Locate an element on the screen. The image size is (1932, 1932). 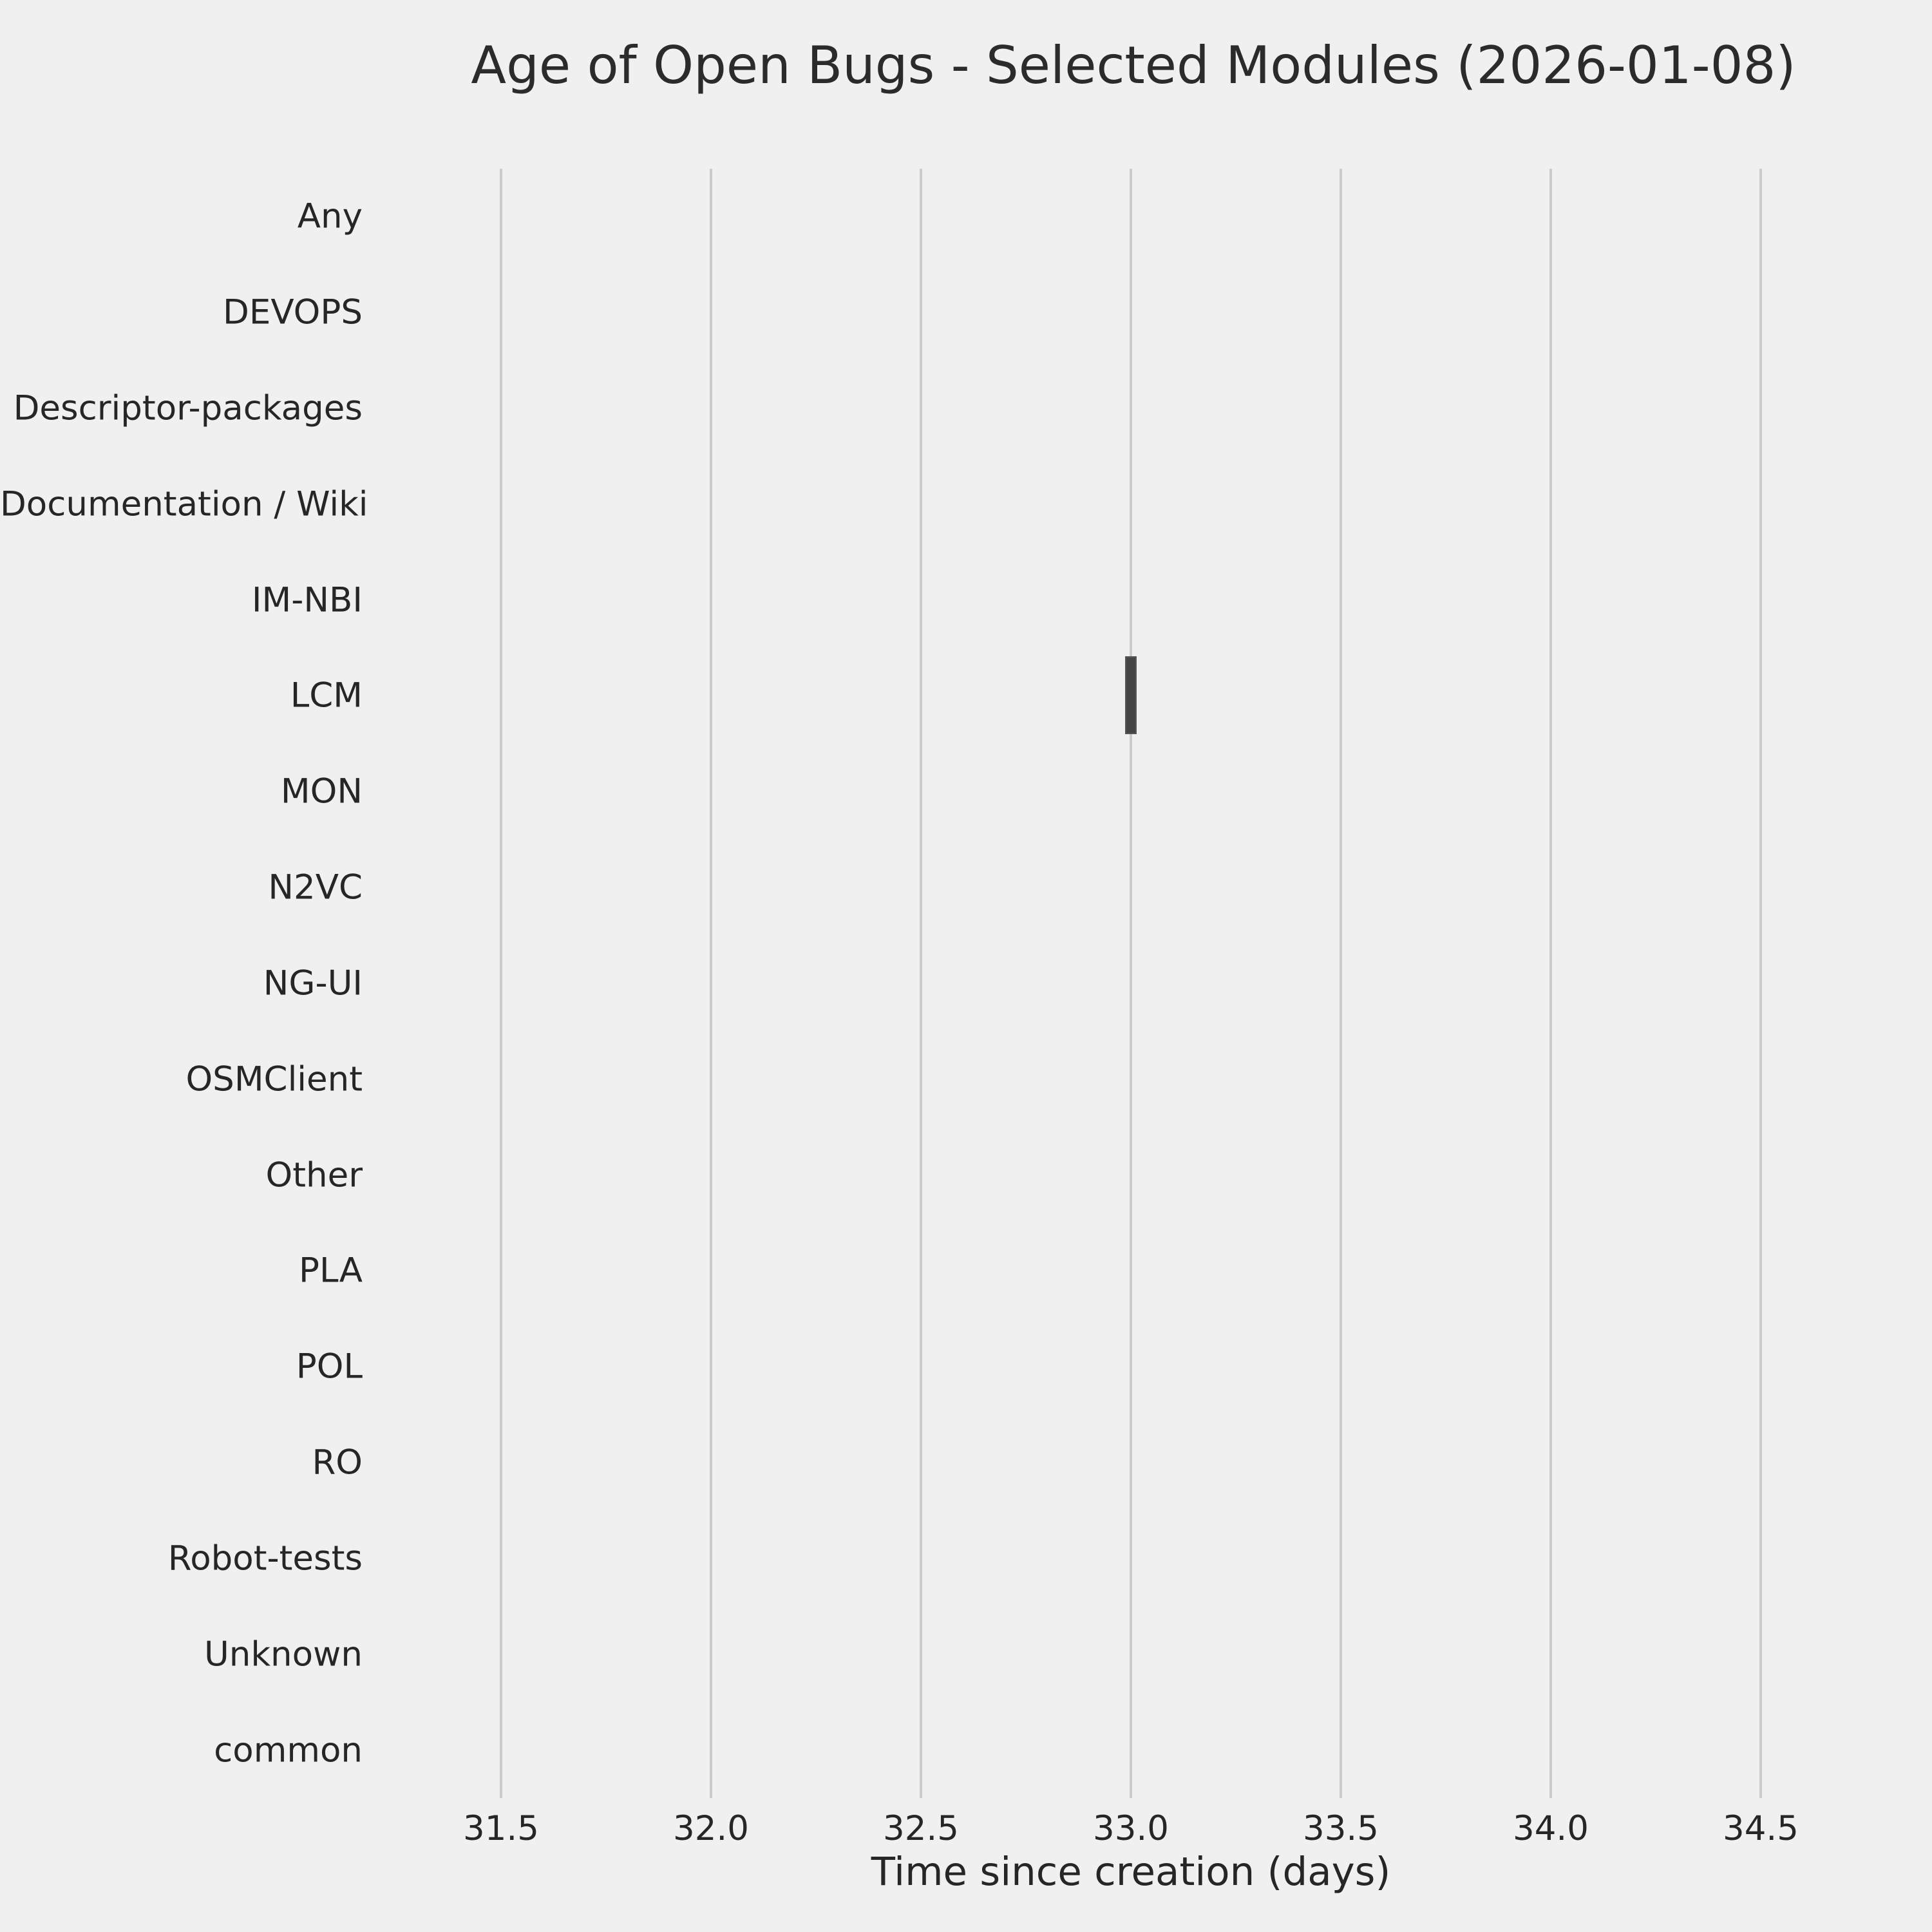
x-tick-label-34-0: 34.0 is located at coordinates (1550, 1828).